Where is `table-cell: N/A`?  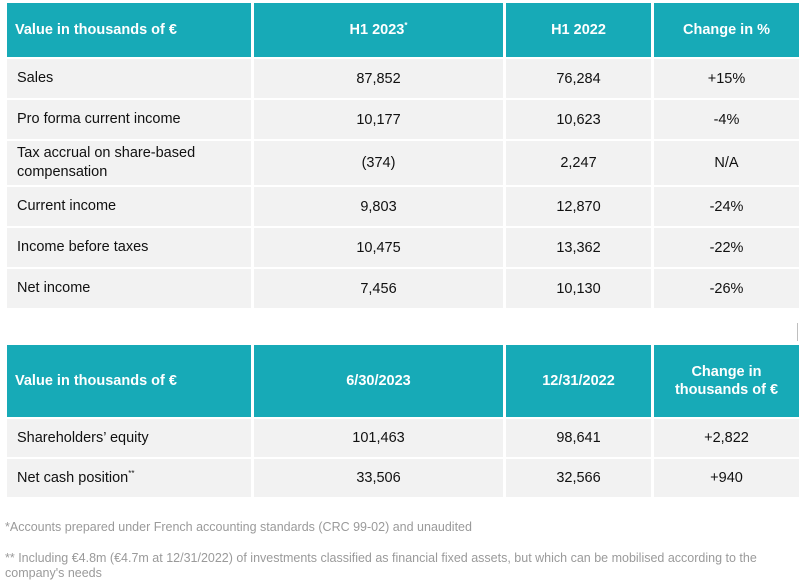
table-cell: N/A is located at coordinates (726, 163).